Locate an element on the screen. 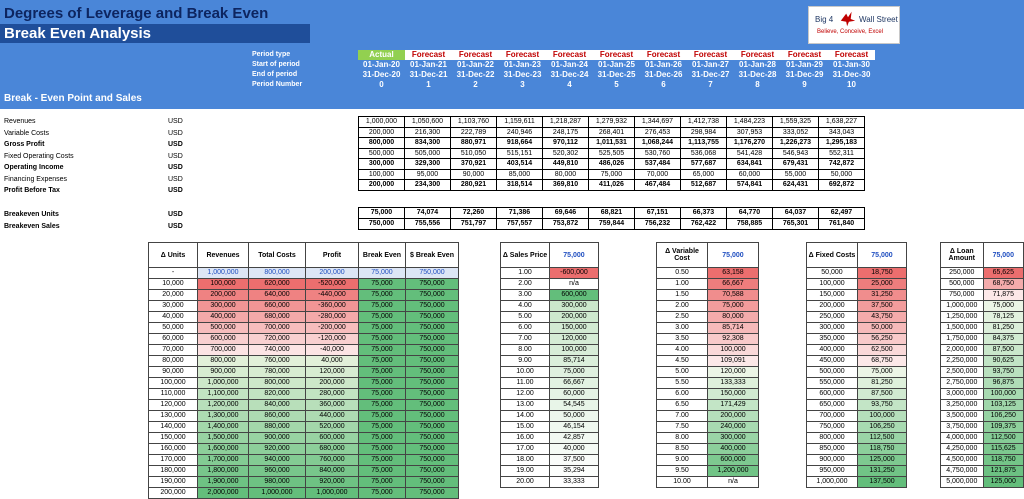 This screenshot has height=499, width=1024. period-label: Period Number is located at coordinates (277, 84).